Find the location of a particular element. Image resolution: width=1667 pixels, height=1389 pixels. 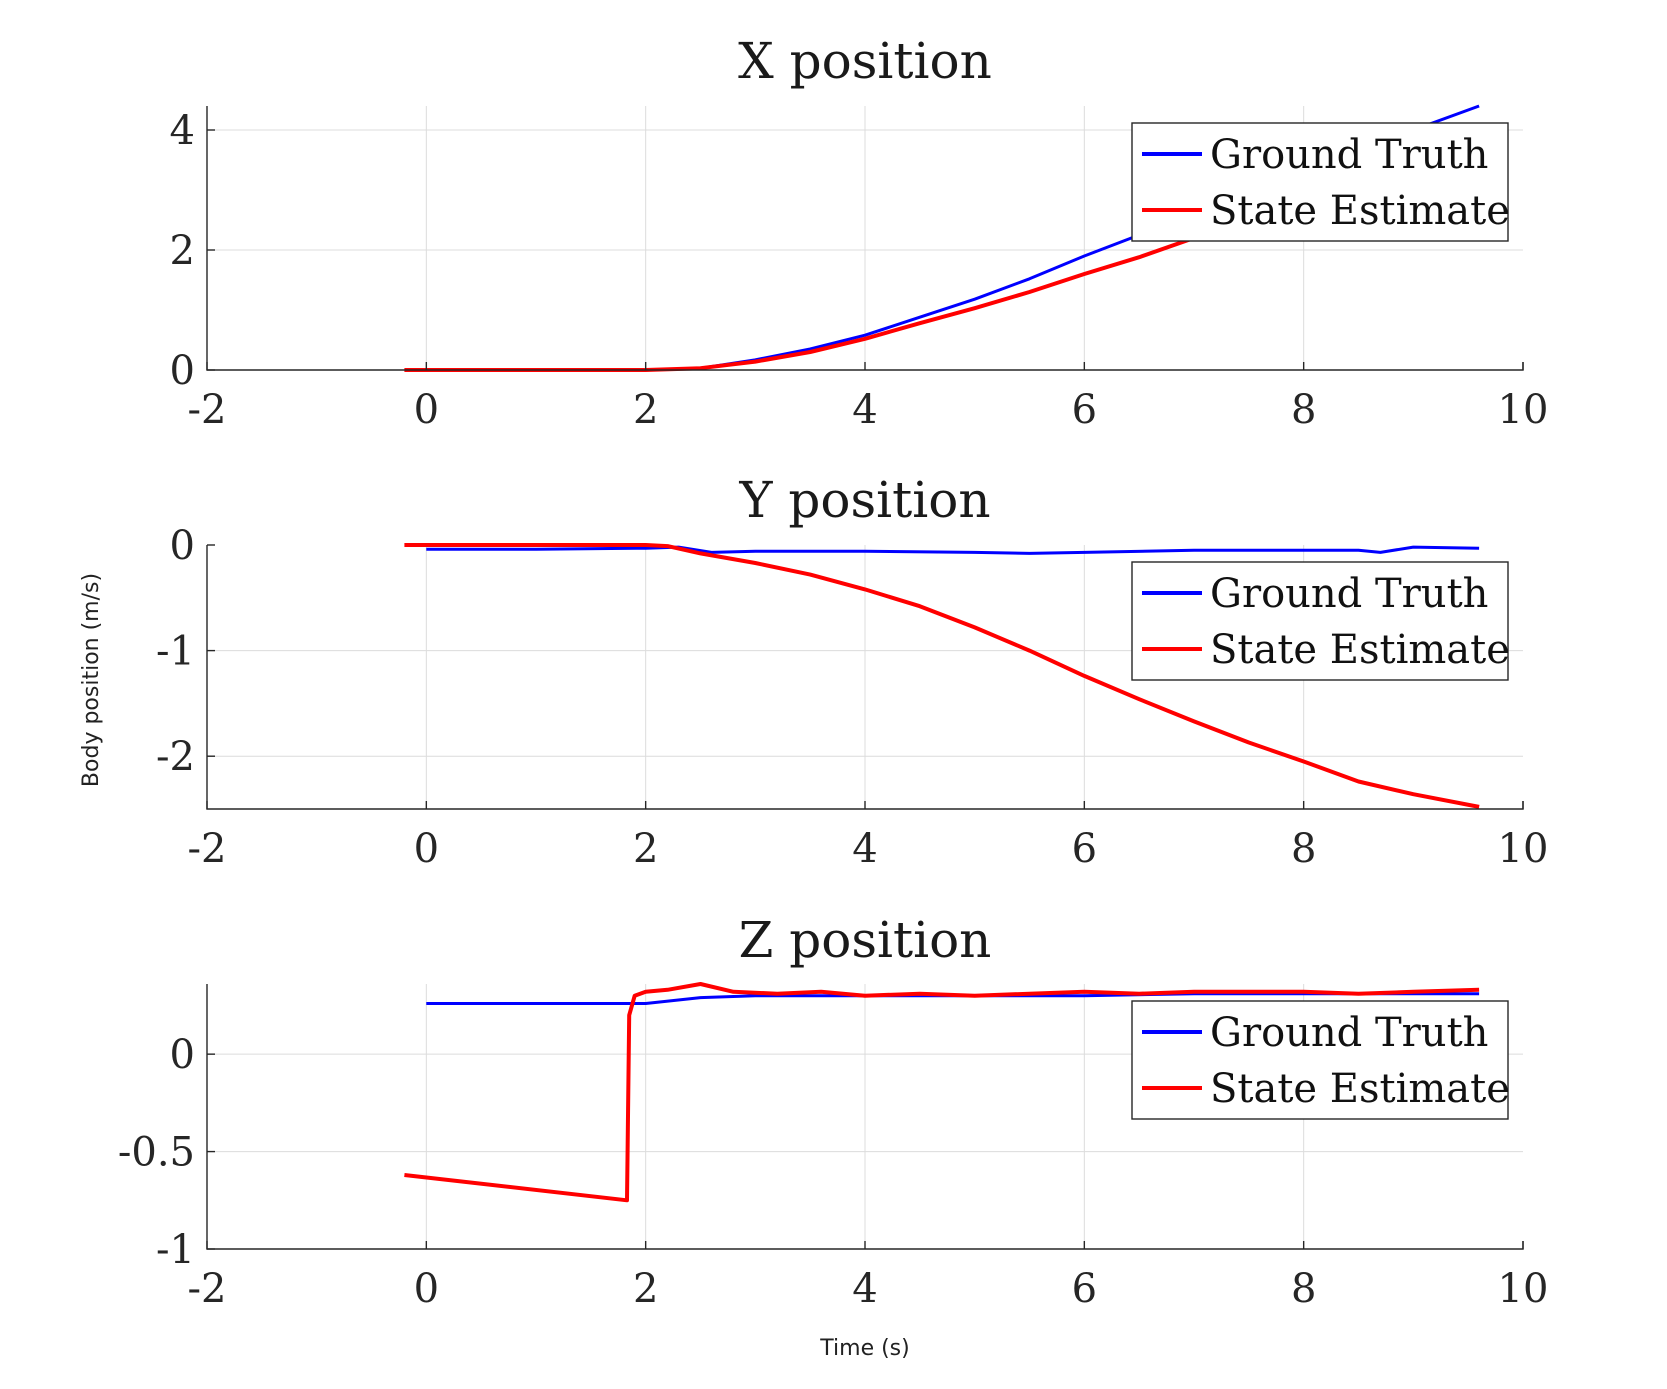

y-axis-label: Body position (m/s) is located at coordinates (91, 680).